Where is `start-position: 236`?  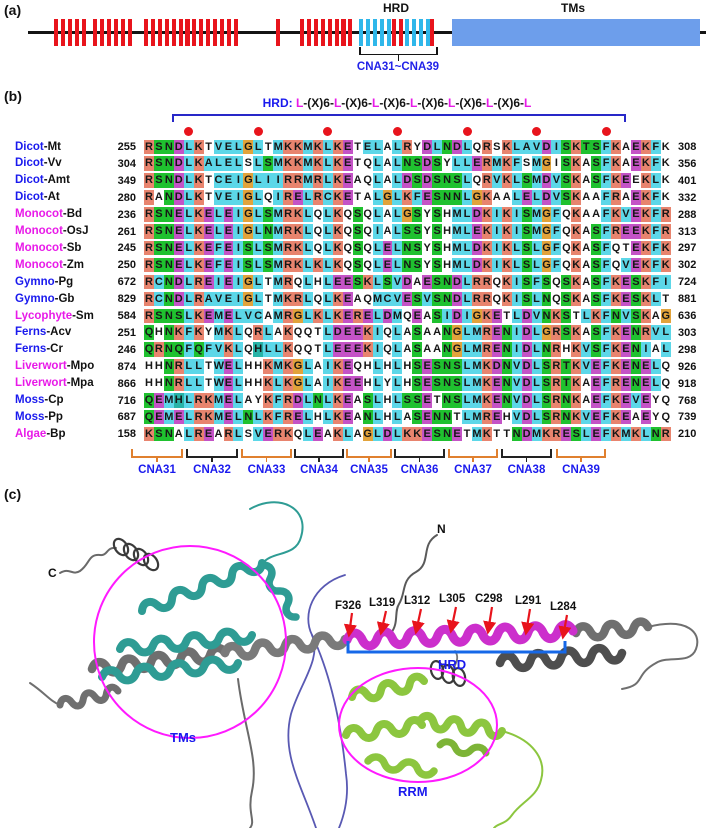 start-position: 236 is located at coordinates (126, 214).